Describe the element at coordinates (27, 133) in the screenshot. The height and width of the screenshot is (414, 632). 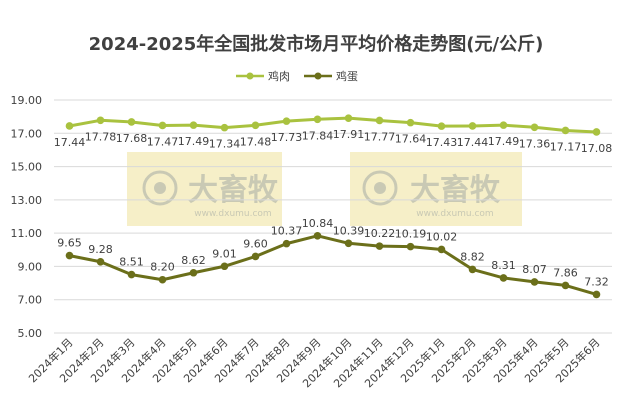
I see `y-tick-label: 17.00` at that location.